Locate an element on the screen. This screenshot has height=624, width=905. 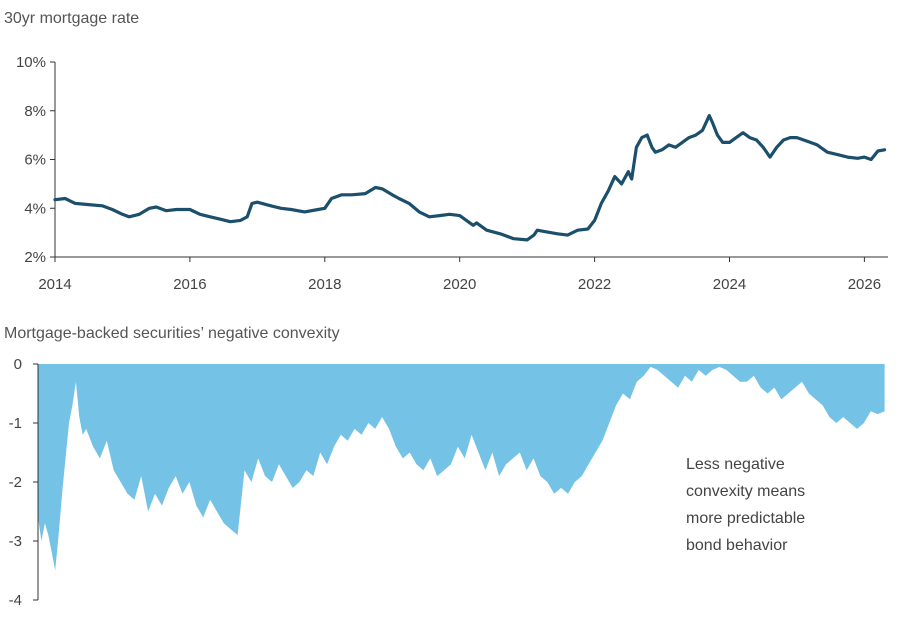
y-tick-label: -3 is located at coordinates (15, 541).